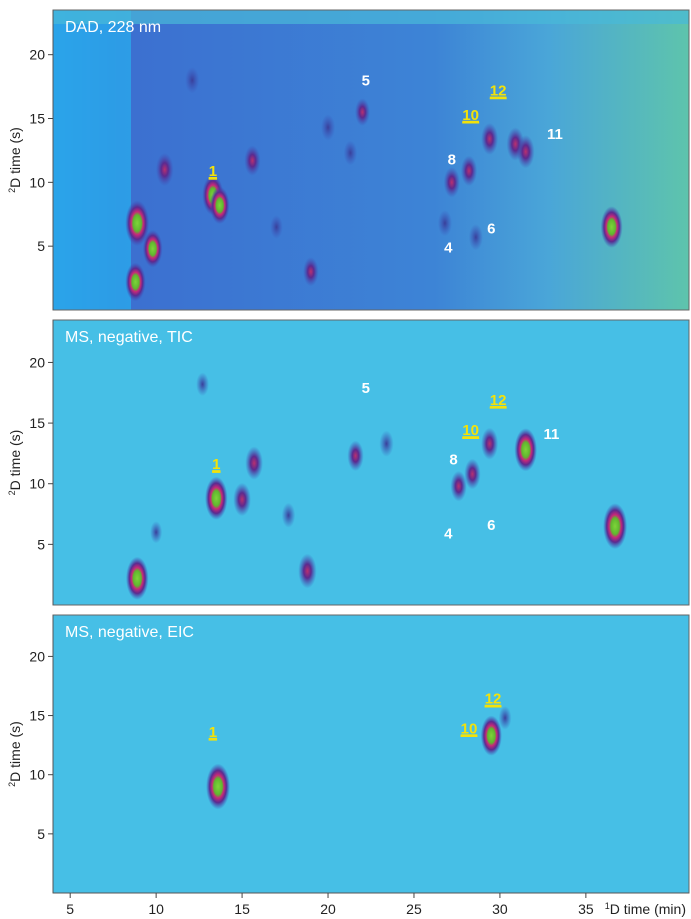 This screenshot has height=919, width=691. I want to click on x-axis-label-text: D time (min), so click(648, 909).